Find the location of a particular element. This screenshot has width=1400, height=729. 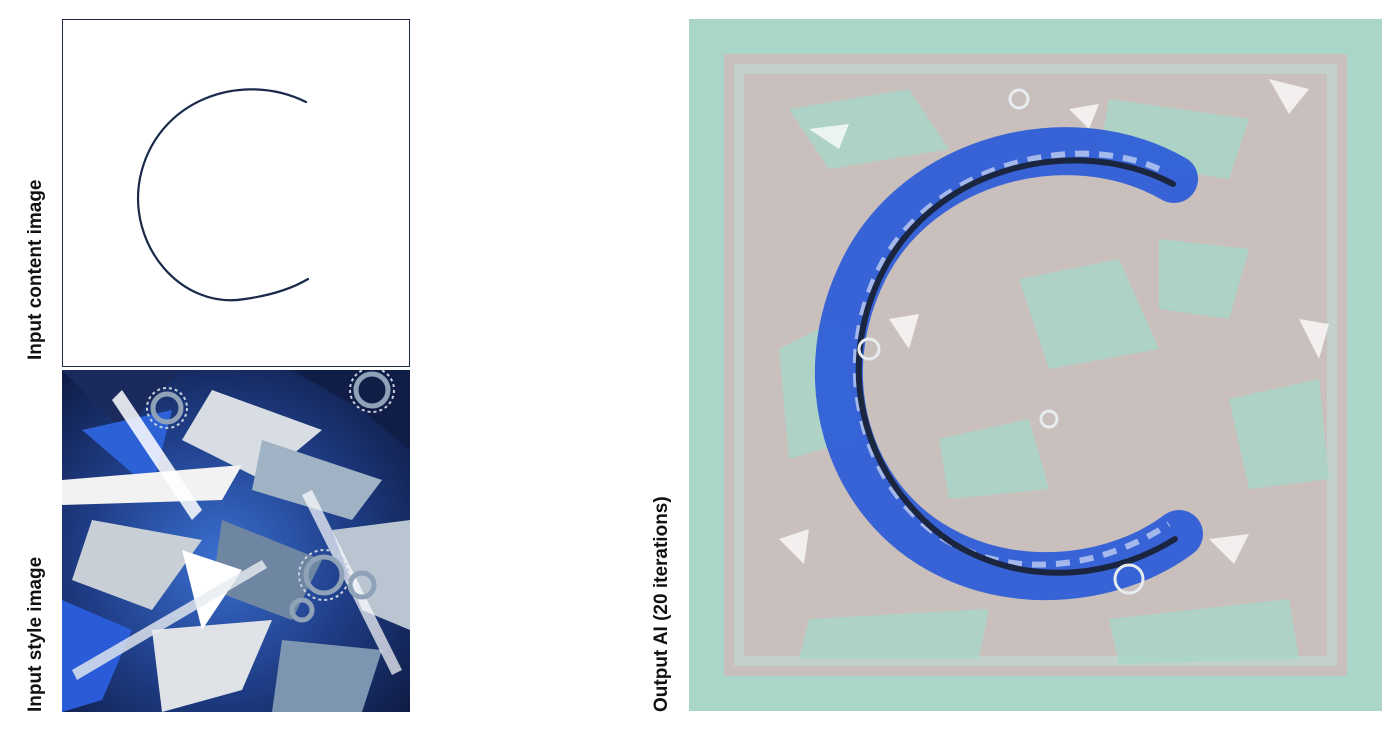

output-image-label: Output AI (20 iterations) is located at coordinates (661, 604).